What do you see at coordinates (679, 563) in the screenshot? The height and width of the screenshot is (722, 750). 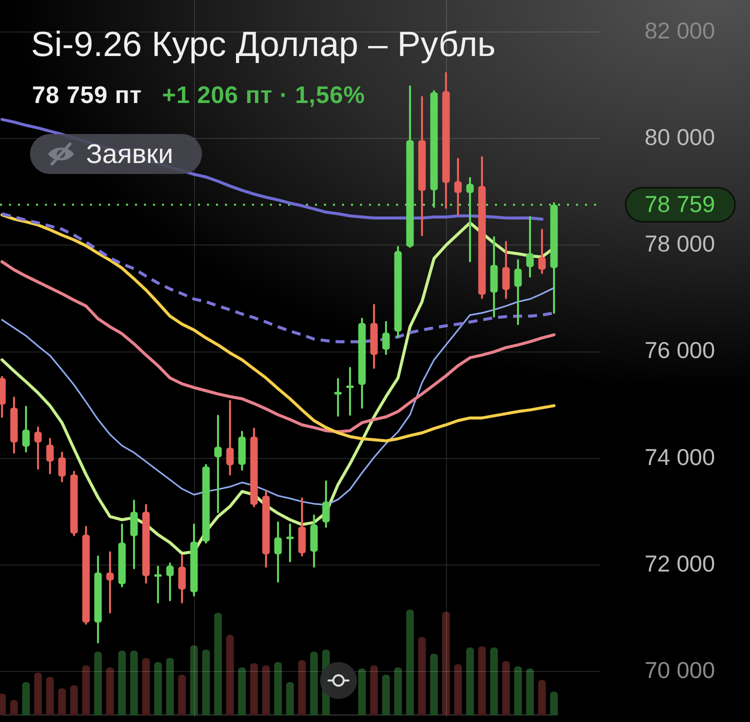 I see `y-tick-label: 72 000` at bounding box center [679, 563].